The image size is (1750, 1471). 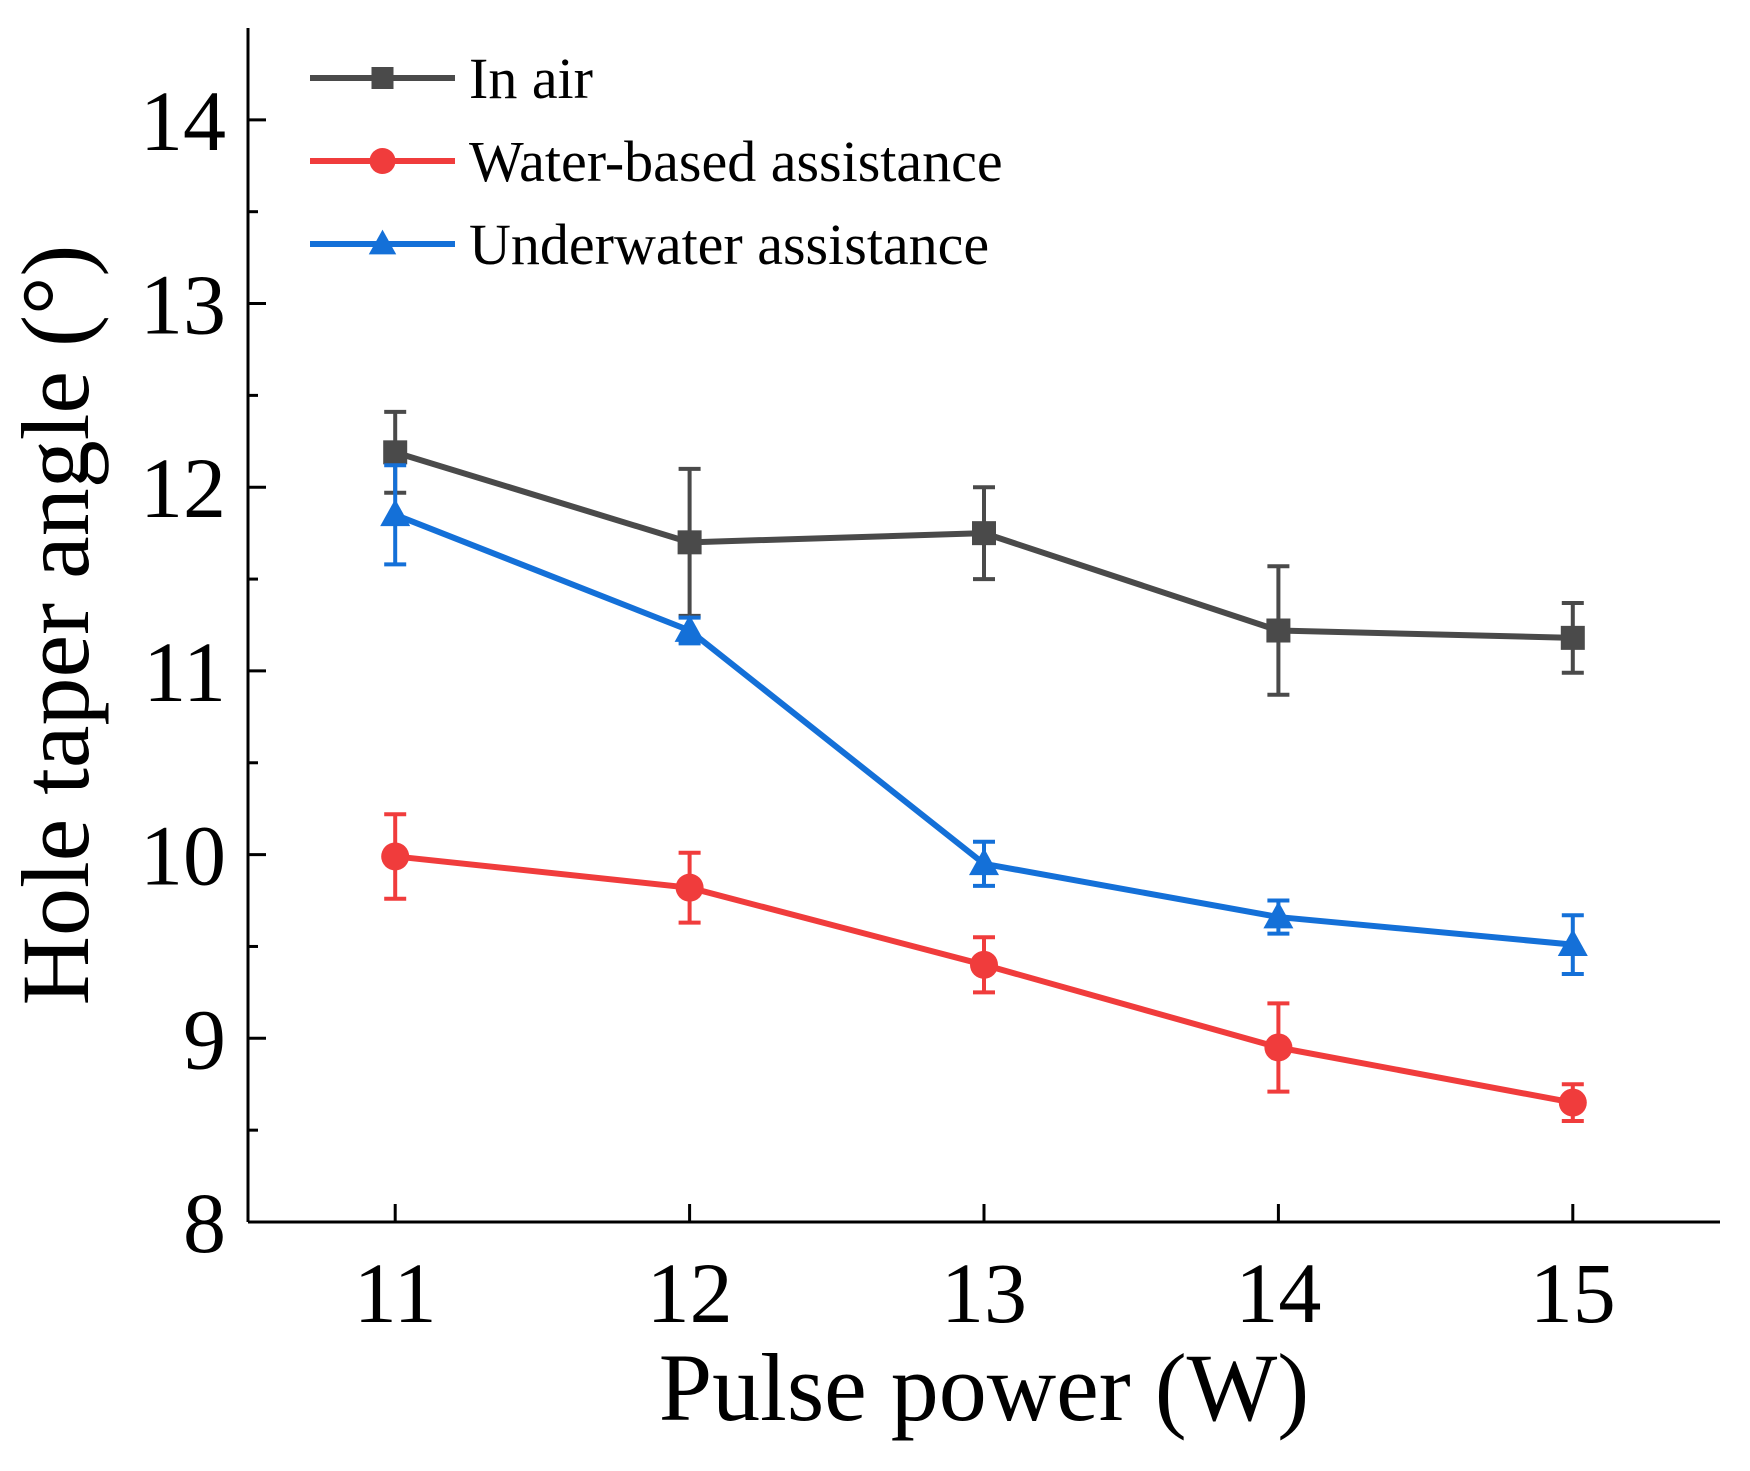 What do you see at coordinates (395, 1293) in the screenshot?
I see `x-tick-label: 11` at bounding box center [395, 1293].